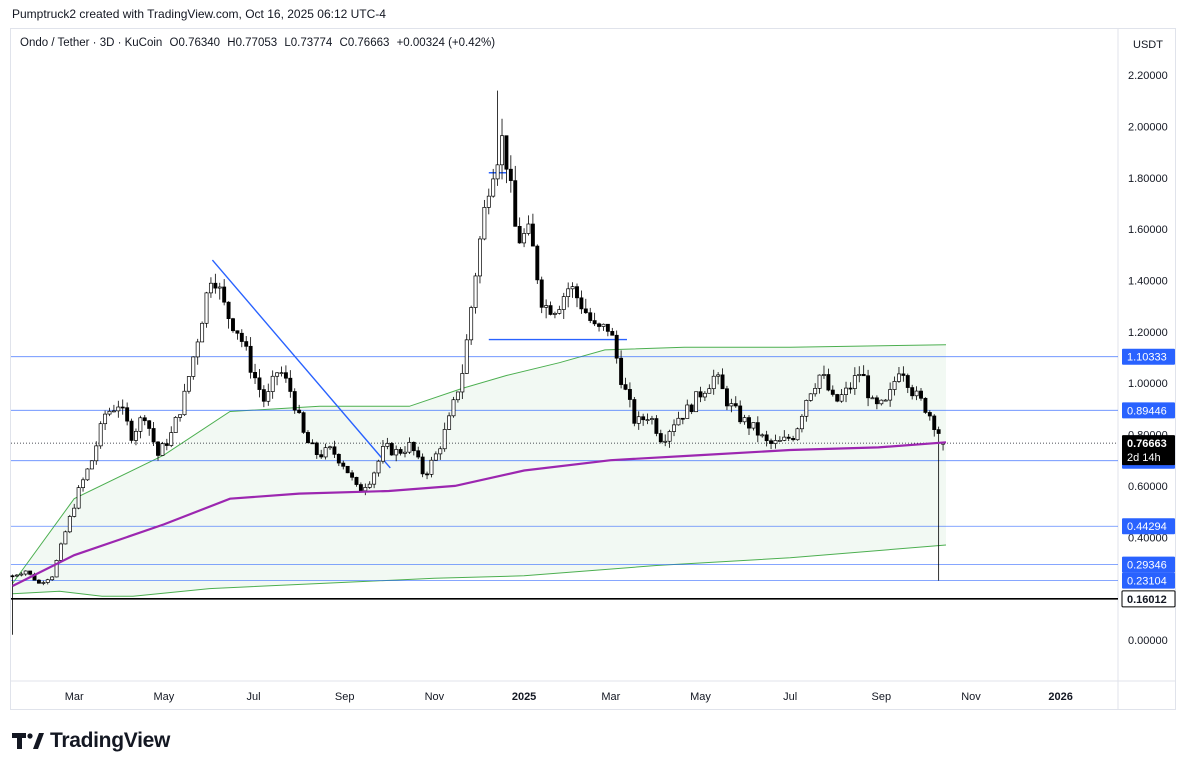  Describe the element at coordinates (1148, 45) in the screenshot. I see `axis-unit: USDT` at that location.